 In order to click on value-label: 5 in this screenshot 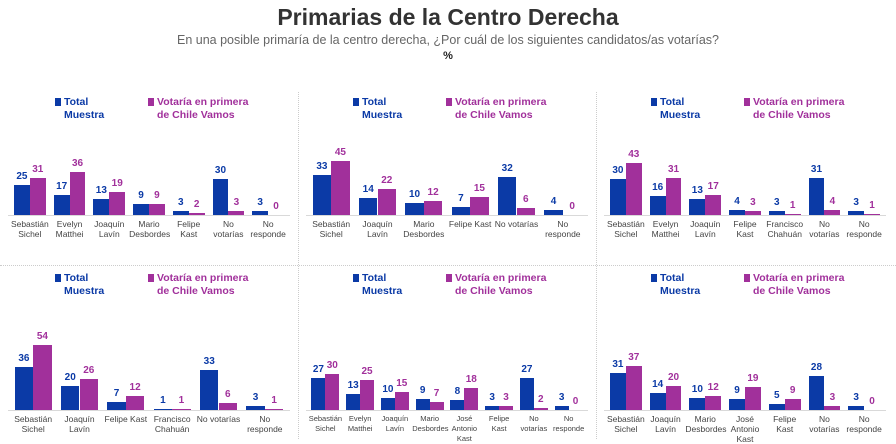, I will do `click(776, 395)`.